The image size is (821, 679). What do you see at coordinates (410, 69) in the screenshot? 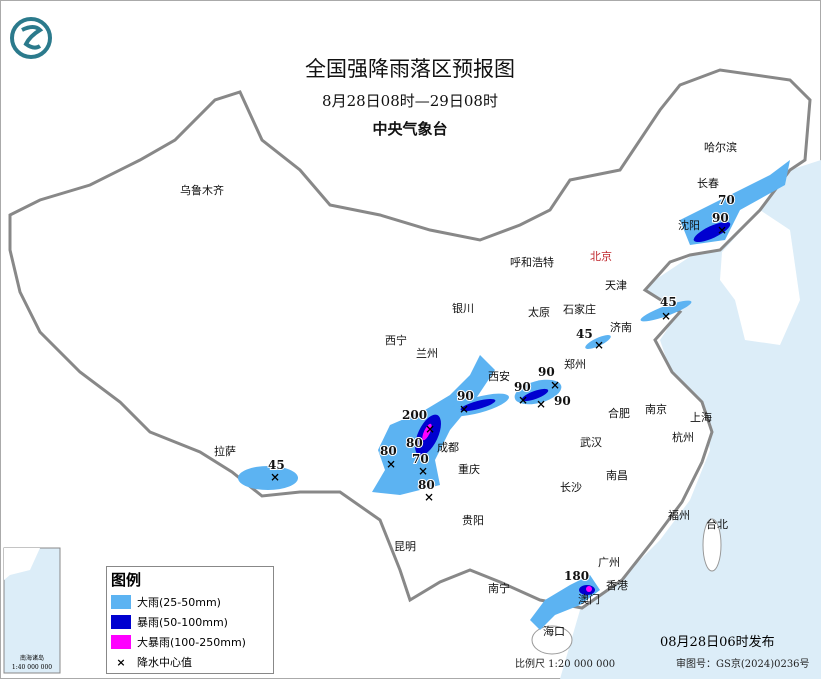
I see `map-title: 全国强降雨落区预报图` at bounding box center [410, 69].